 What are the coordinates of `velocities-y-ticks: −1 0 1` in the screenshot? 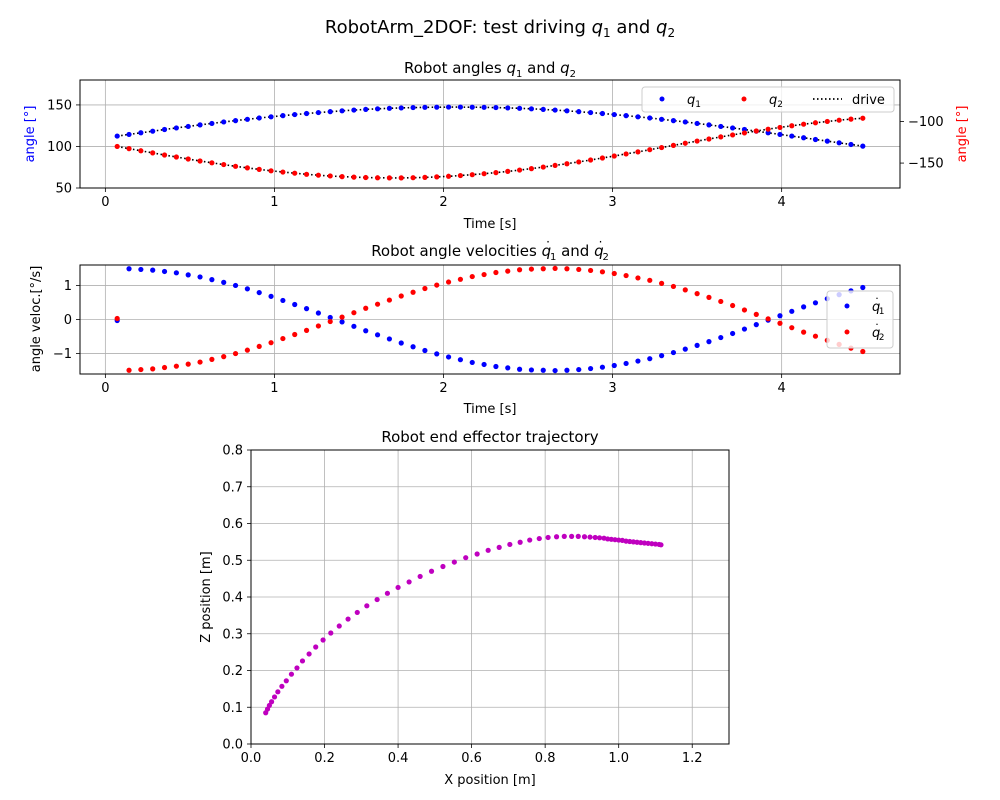 It's located at (66, 320).